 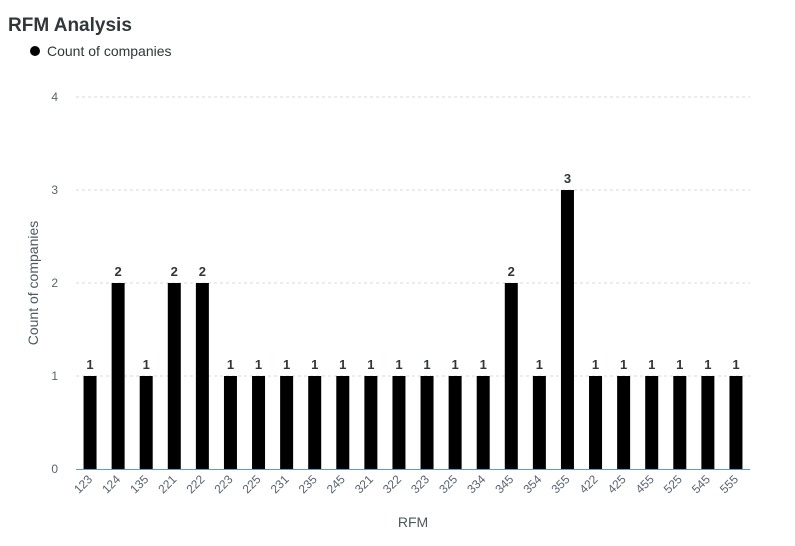 What do you see at coordinates (252, 484) in the screenshot?
I see `x-tick-label: 225` at bounding box center [252, 484].